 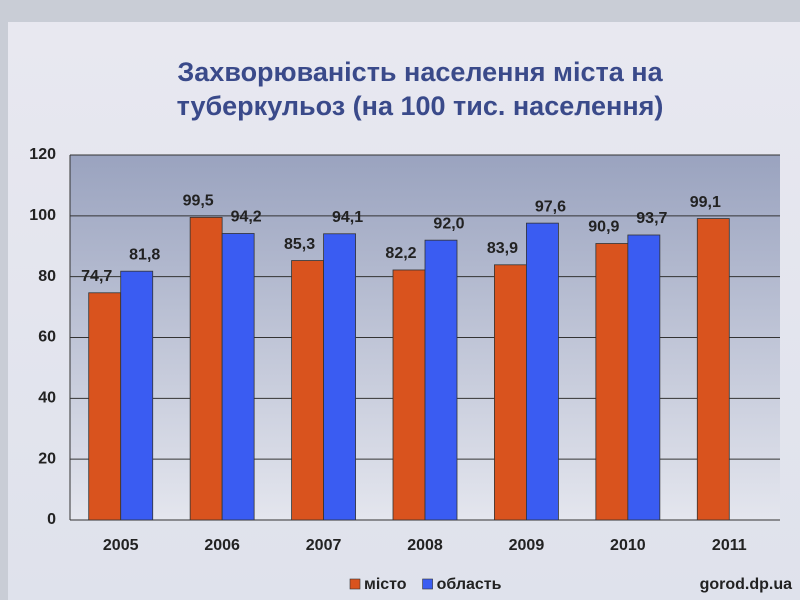 I want to click on x-tick-label: 2008, so click(x=425, y=545).